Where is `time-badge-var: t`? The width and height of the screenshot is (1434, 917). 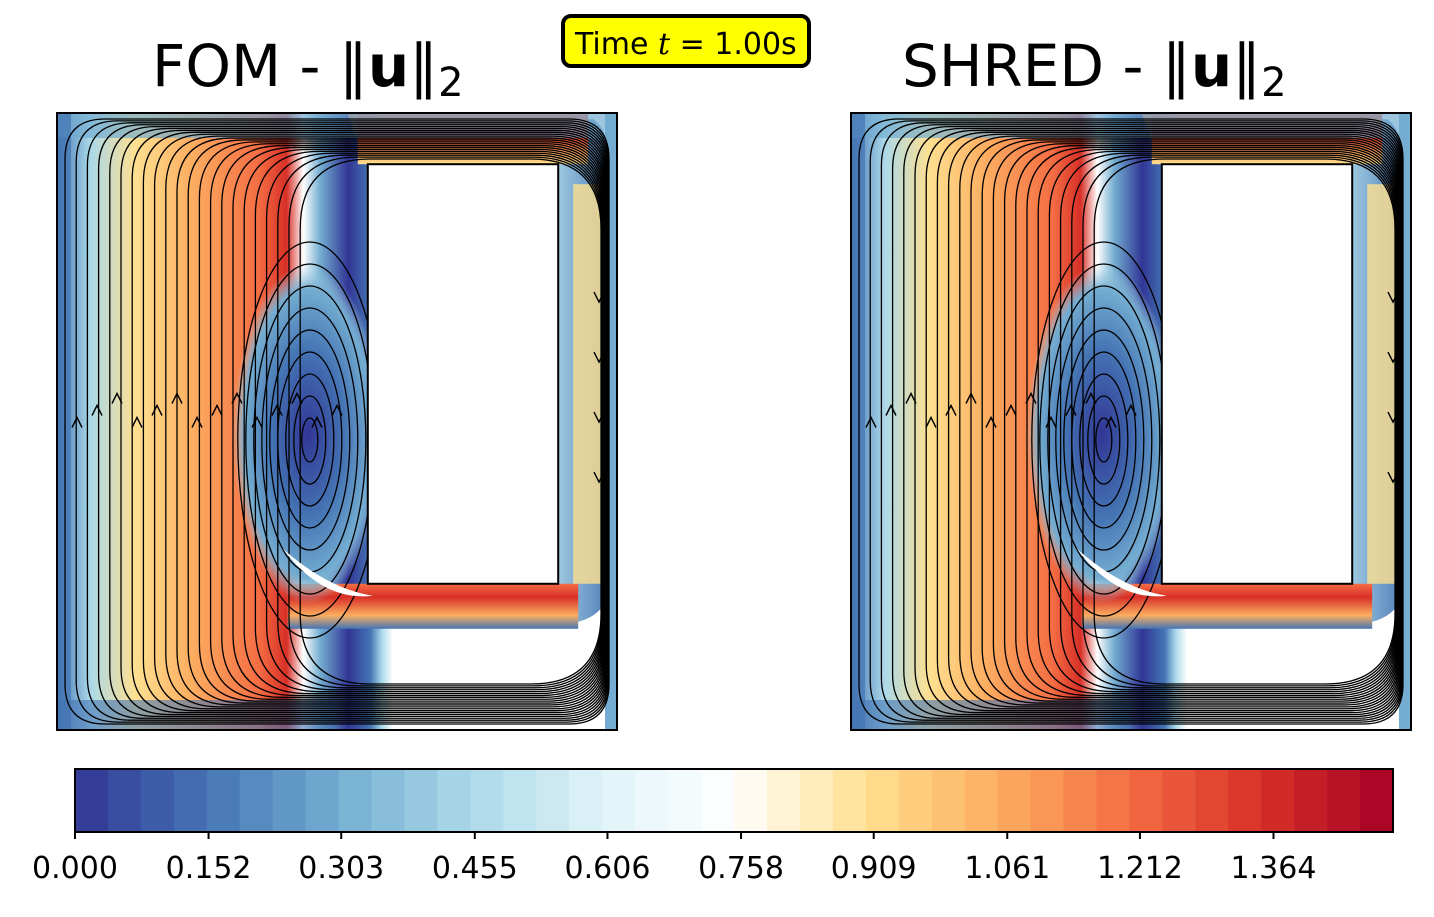 time-badge-var: t is located at coordinates (664, 44).